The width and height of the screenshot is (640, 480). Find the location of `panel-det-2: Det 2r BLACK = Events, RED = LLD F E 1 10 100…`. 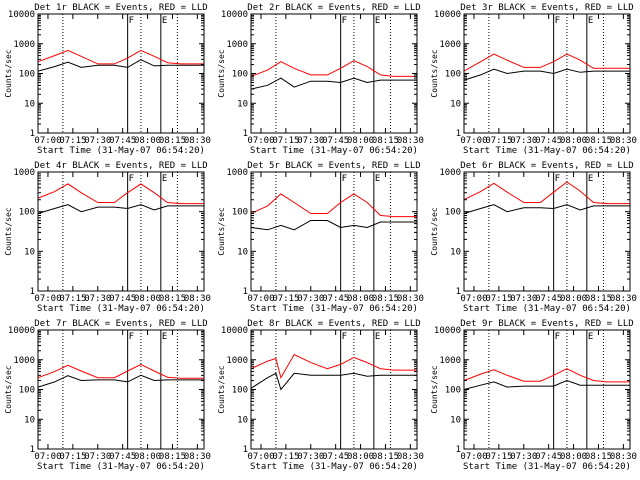

panel-det-2: Det 2r BLACK = Events, RED = LLD F E 1 10 100… is located at coordinates (320, 79).